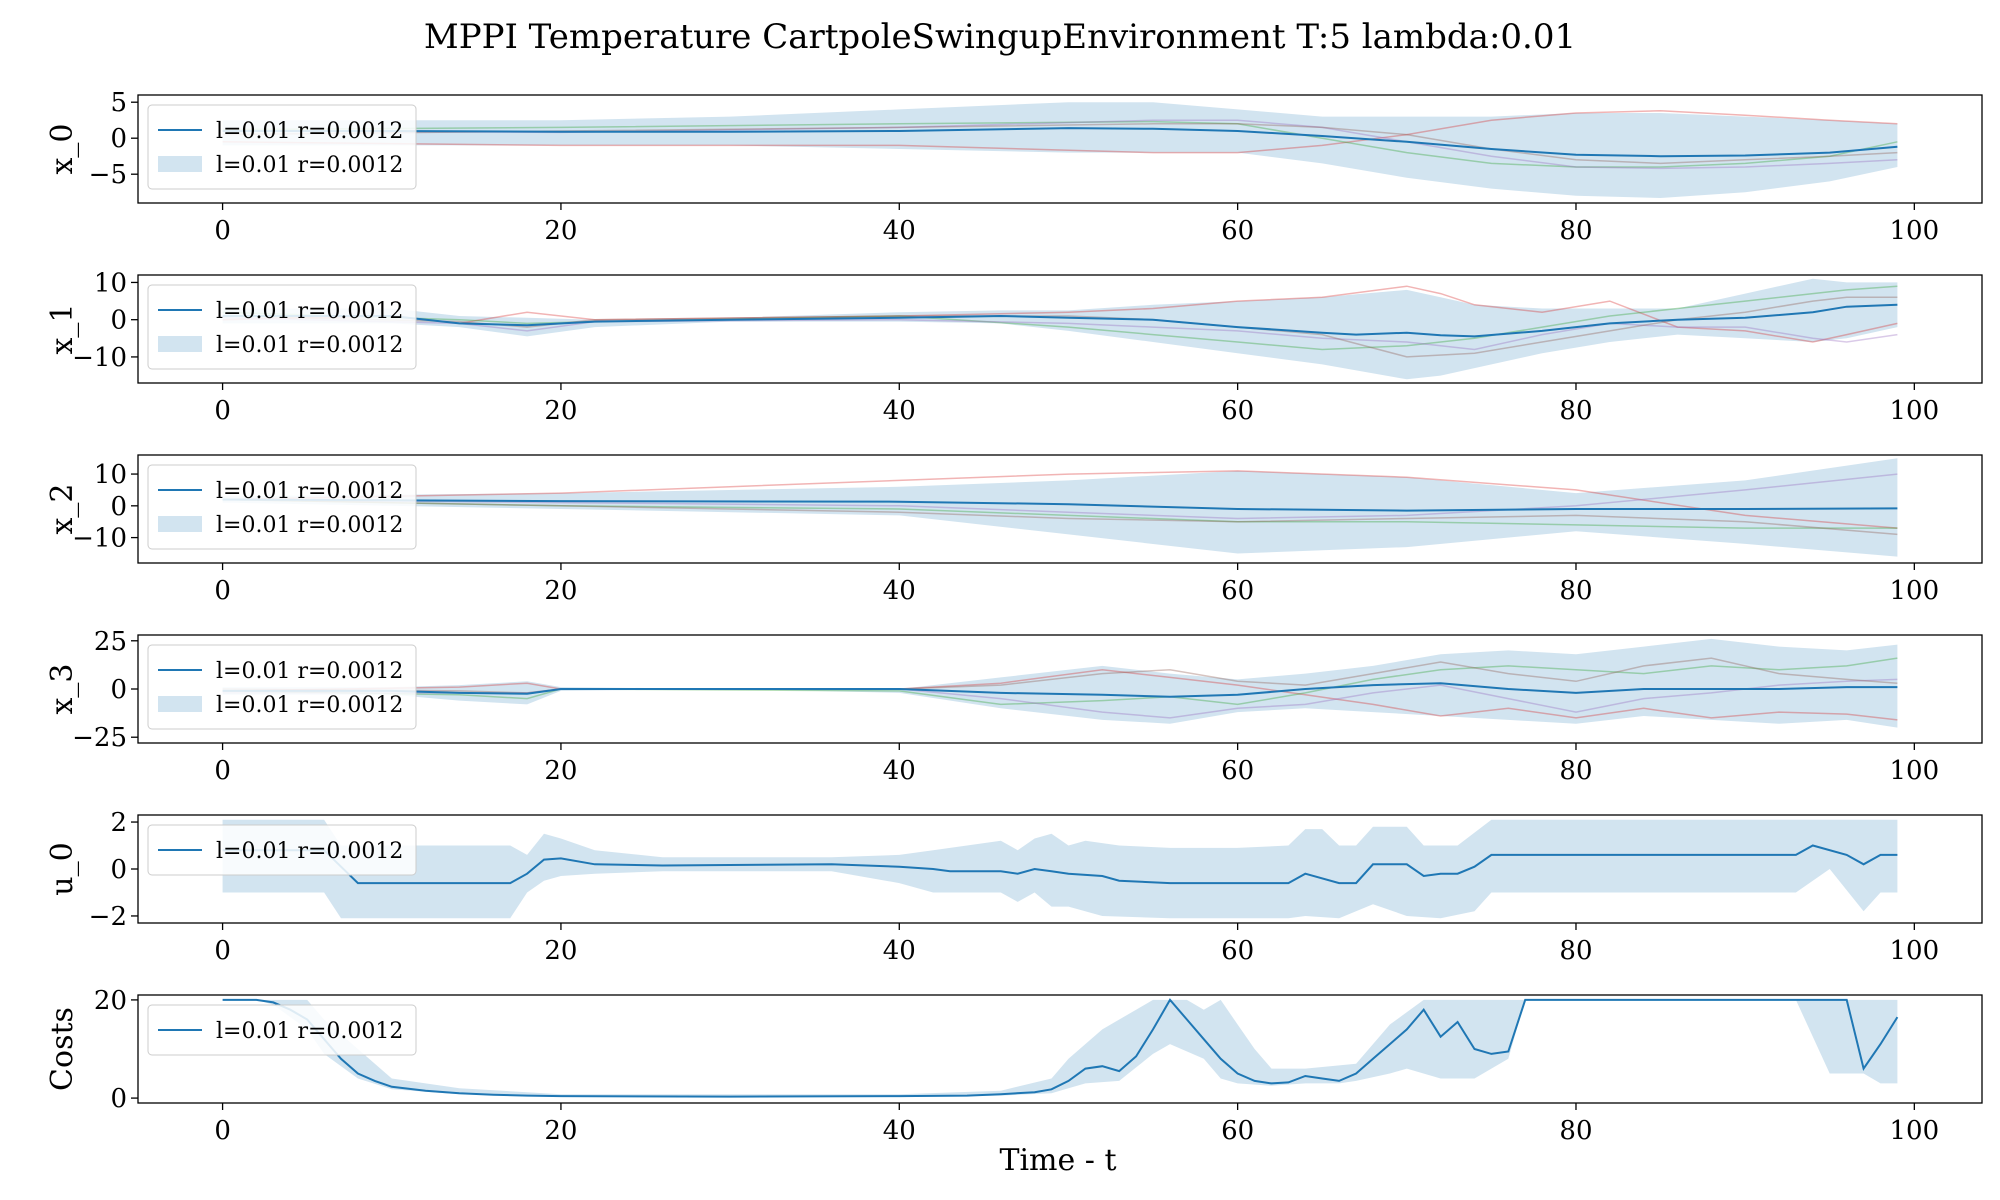 Image resolution: width=2000 pixels, height=1200 pixels. I want to click on y-tick-label: −25, so click(99, 738).